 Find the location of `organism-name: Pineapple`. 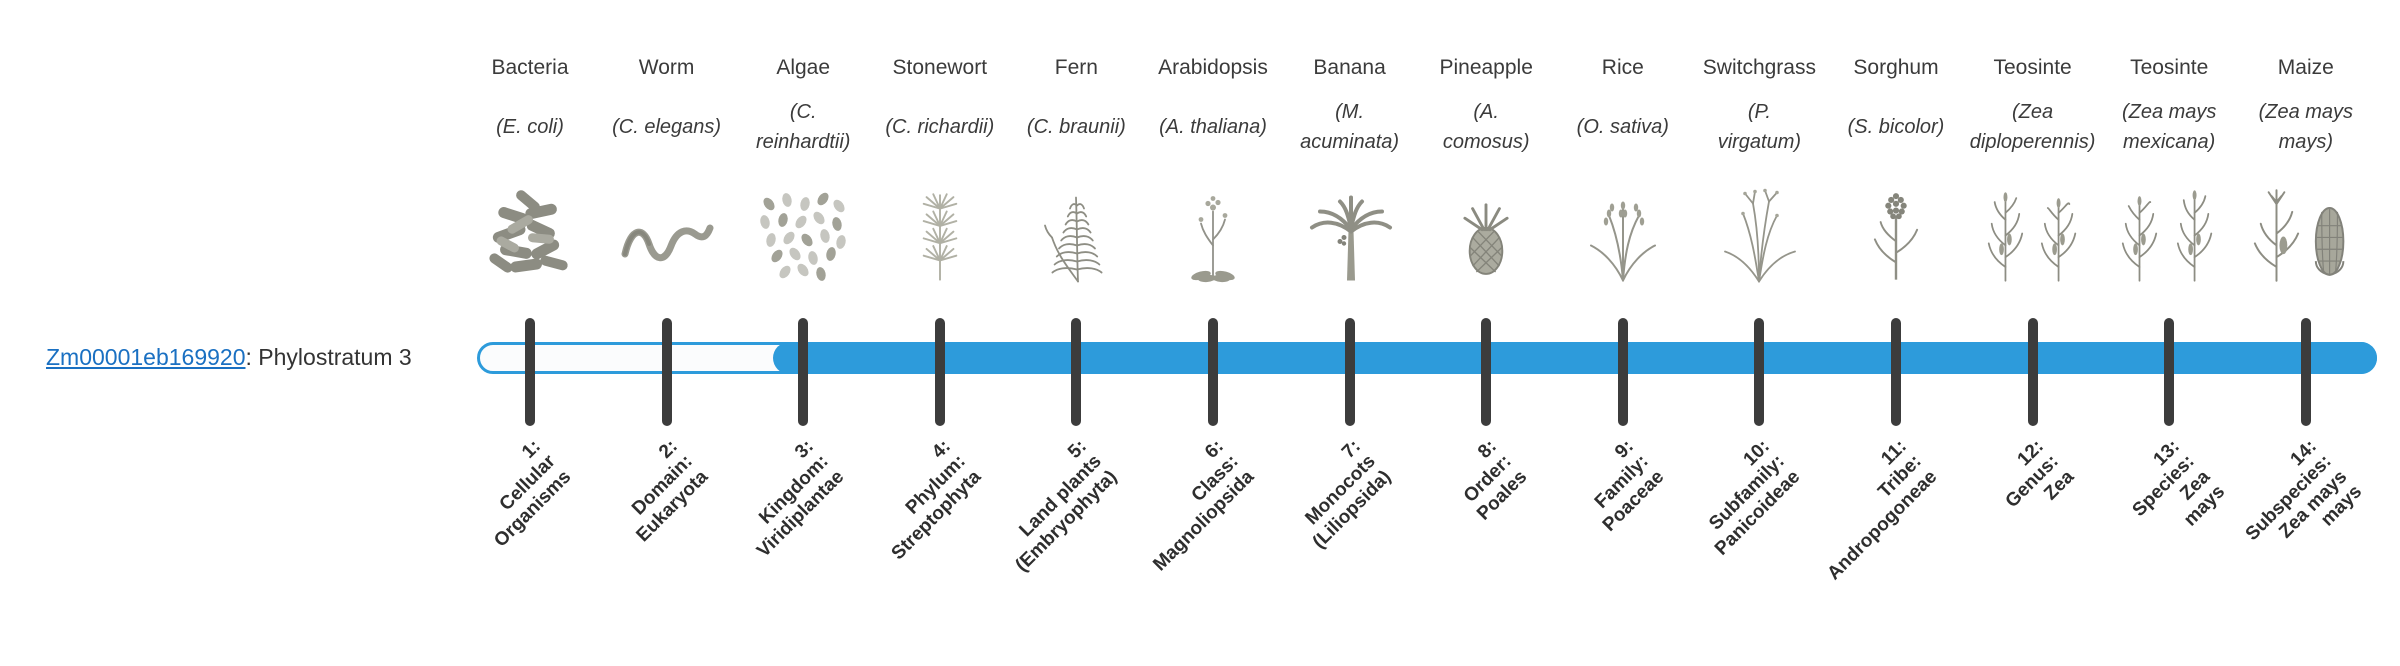

organism-name: Pineapple is located at coordinates (1486, 67).